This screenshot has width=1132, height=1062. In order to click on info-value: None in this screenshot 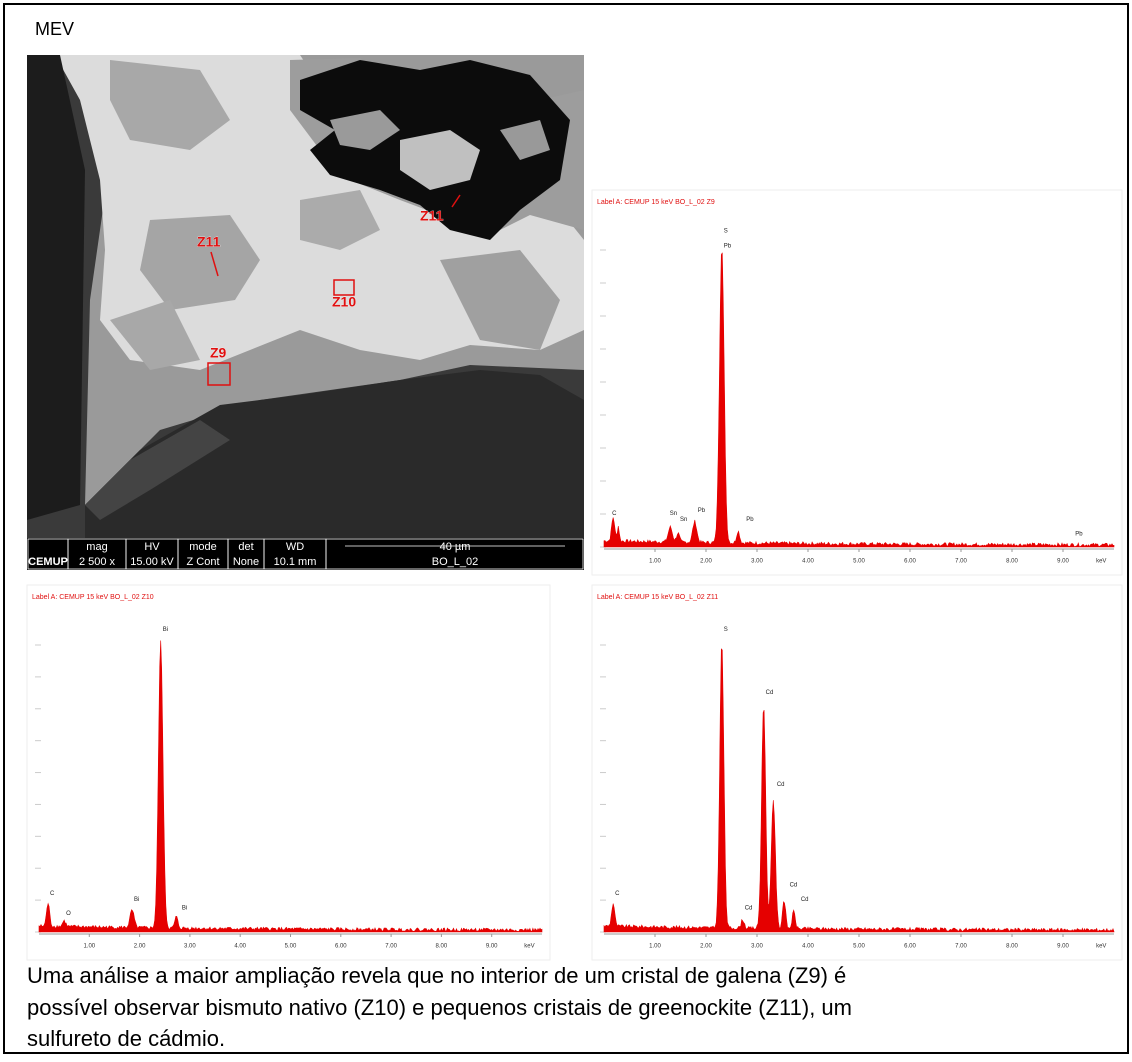, I will do `click(246, 562)`.